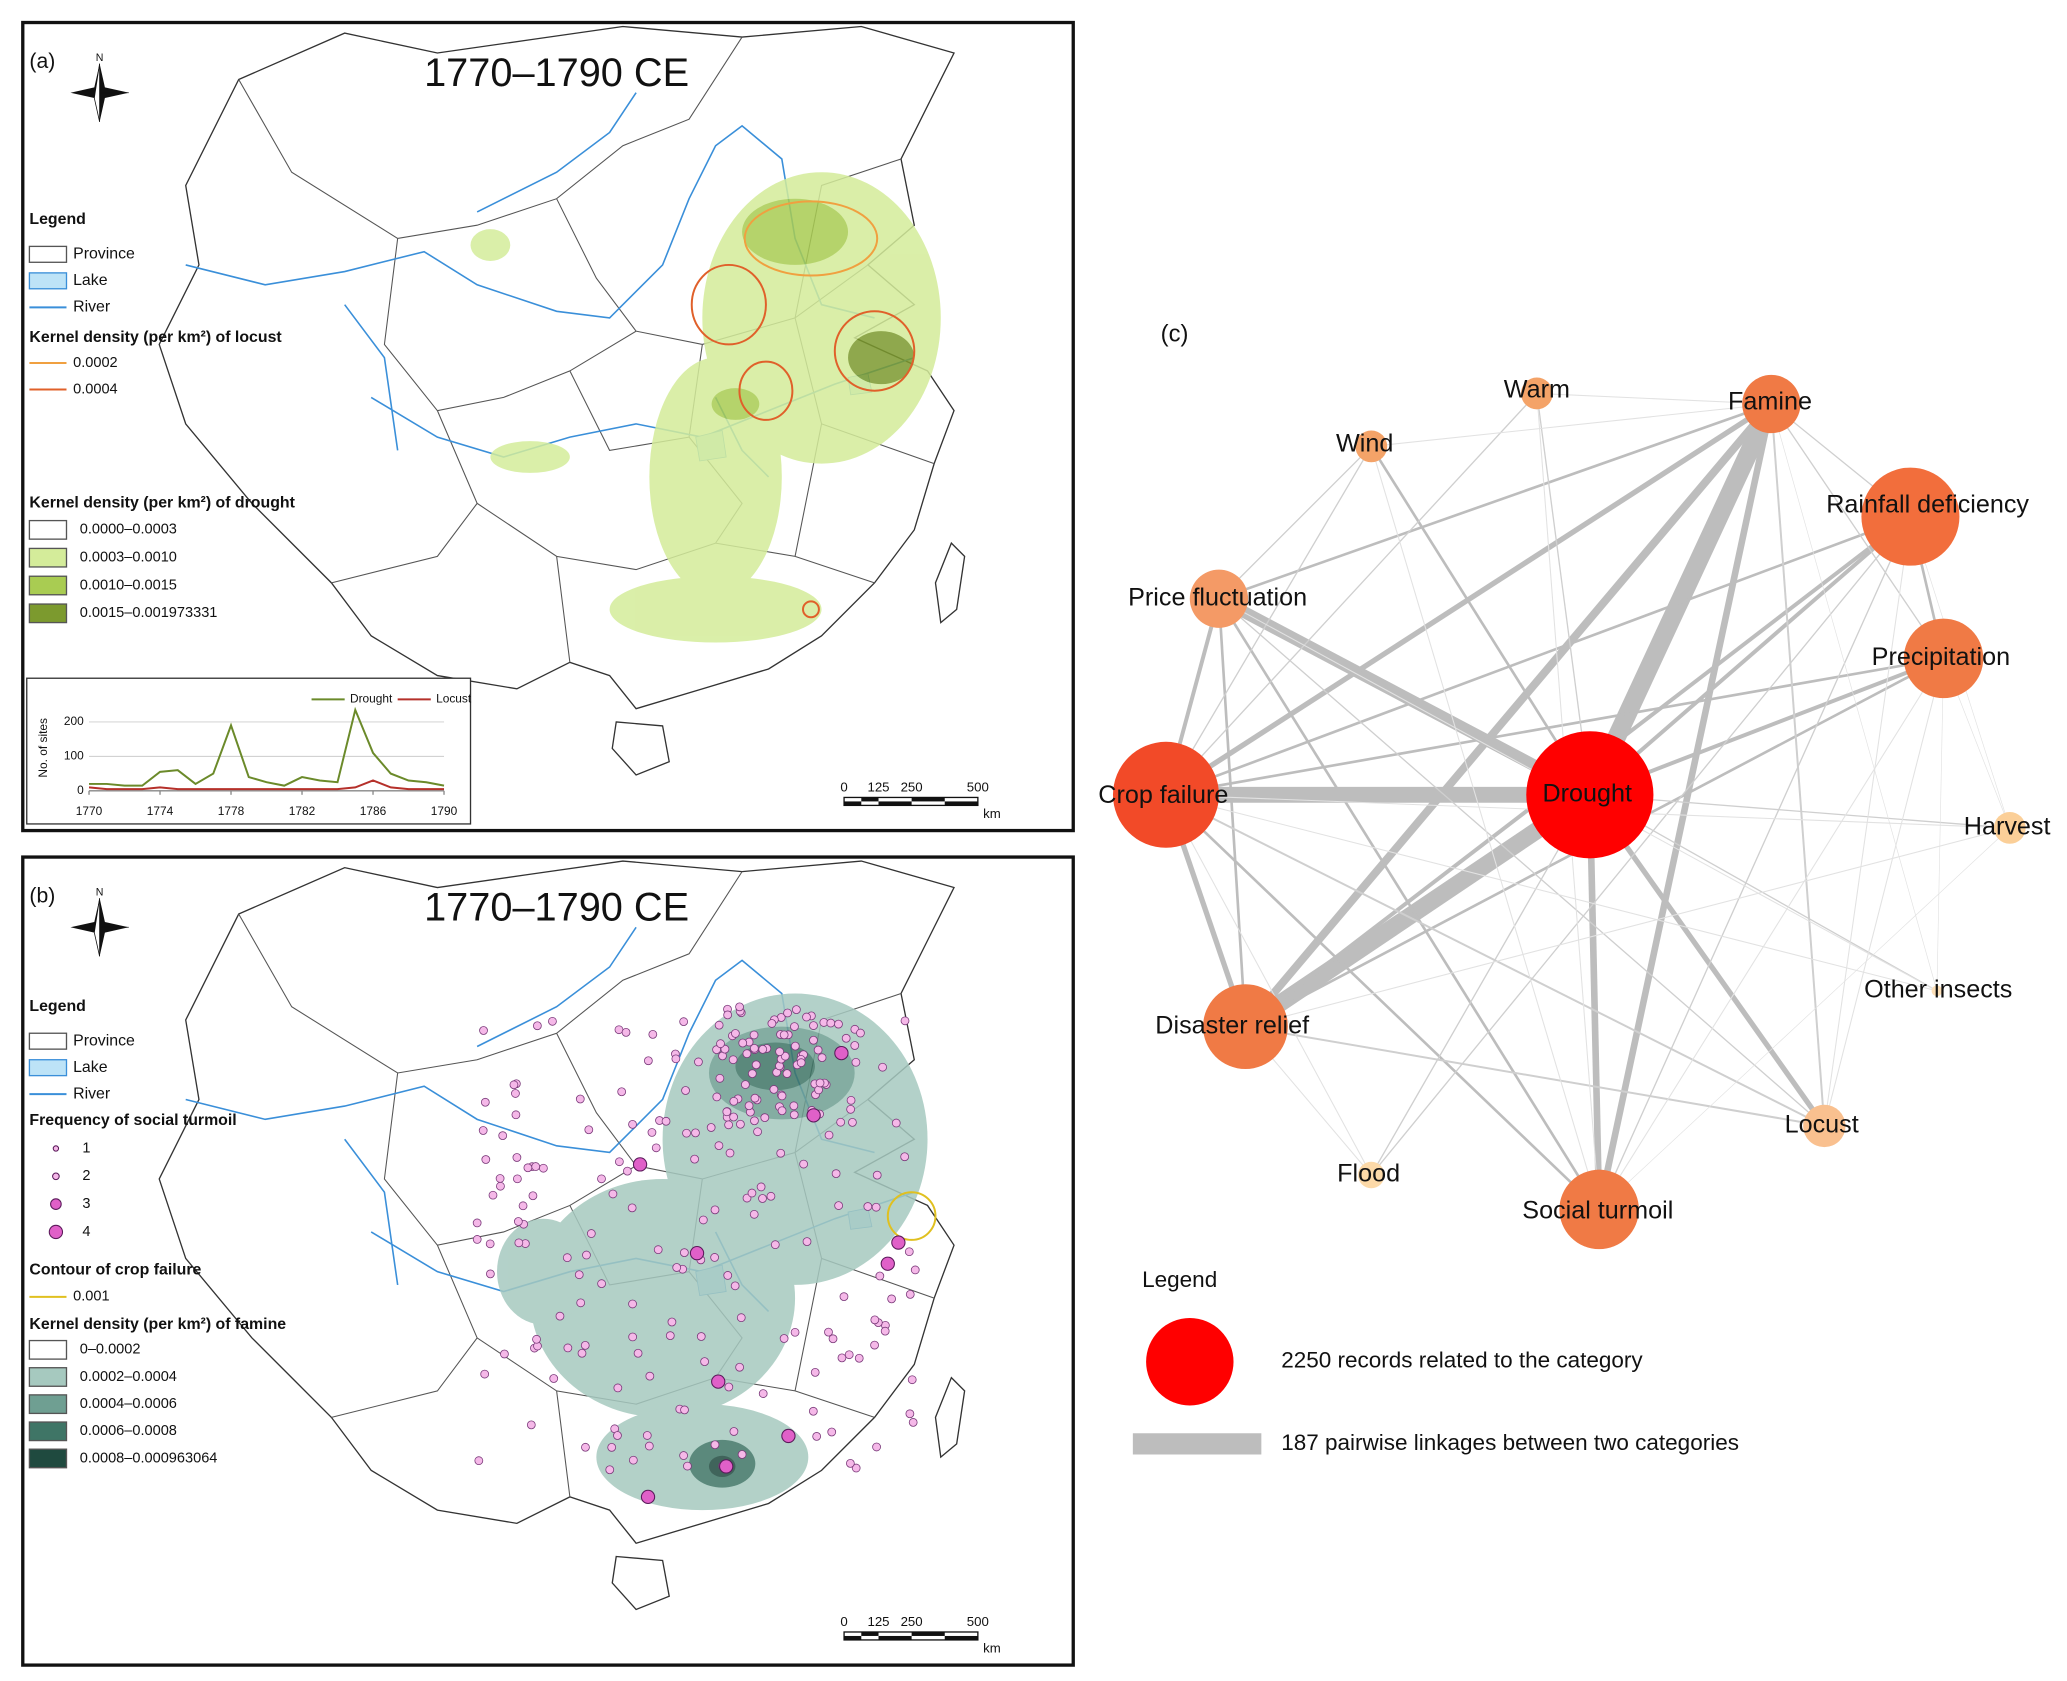  Describe the element at coordinates (231, 811) in the screenshot. I see `x-tick-label: 1778` at that location.